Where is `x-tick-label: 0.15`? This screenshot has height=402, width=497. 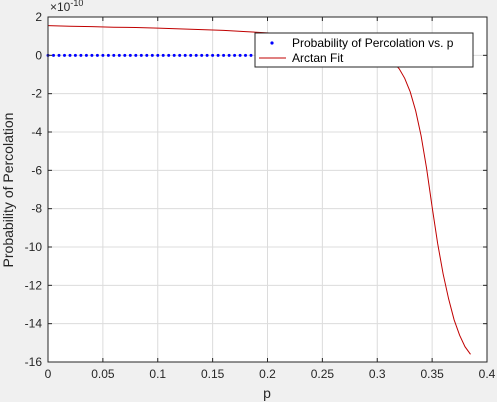 x-tick-label: 0.15 is located at coordinates (213, 374).